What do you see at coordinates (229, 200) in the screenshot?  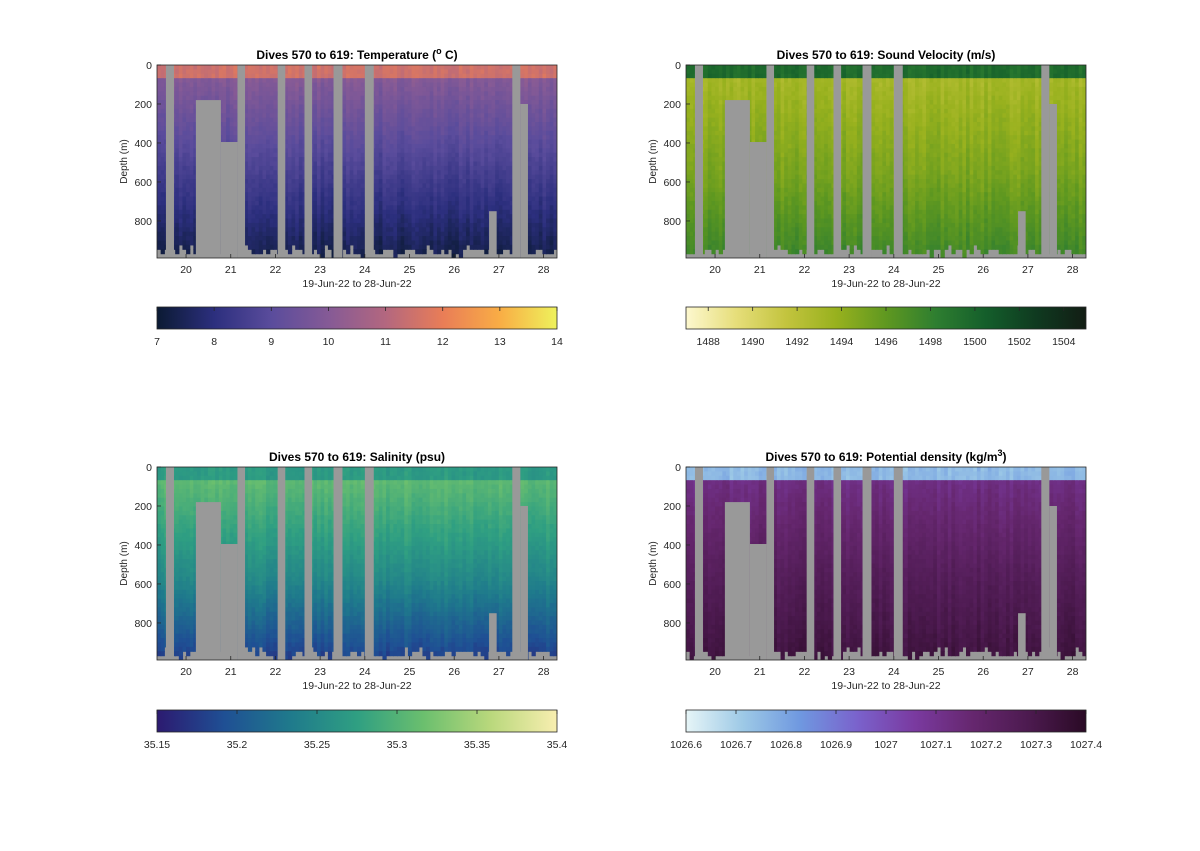 I see `data-gap-block` at bounding box center [229, 200].